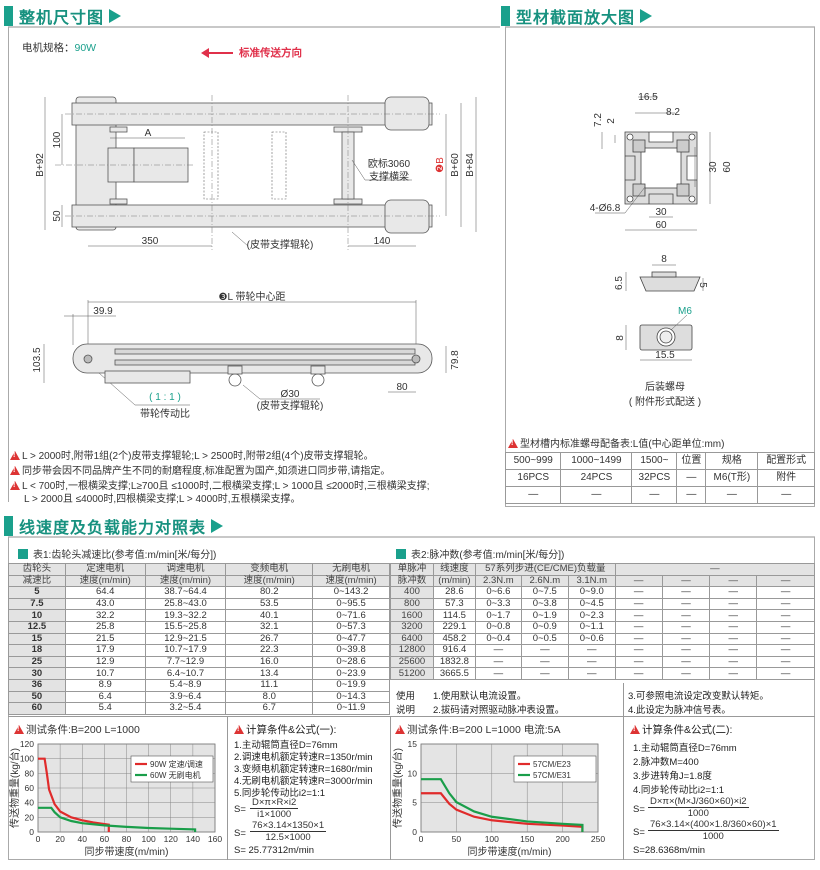  What do you see at coordinates (280, 244) in the screenshot?
I see `roller-label: (皮带支撑辊轮)` at bounding box center [280, 244].